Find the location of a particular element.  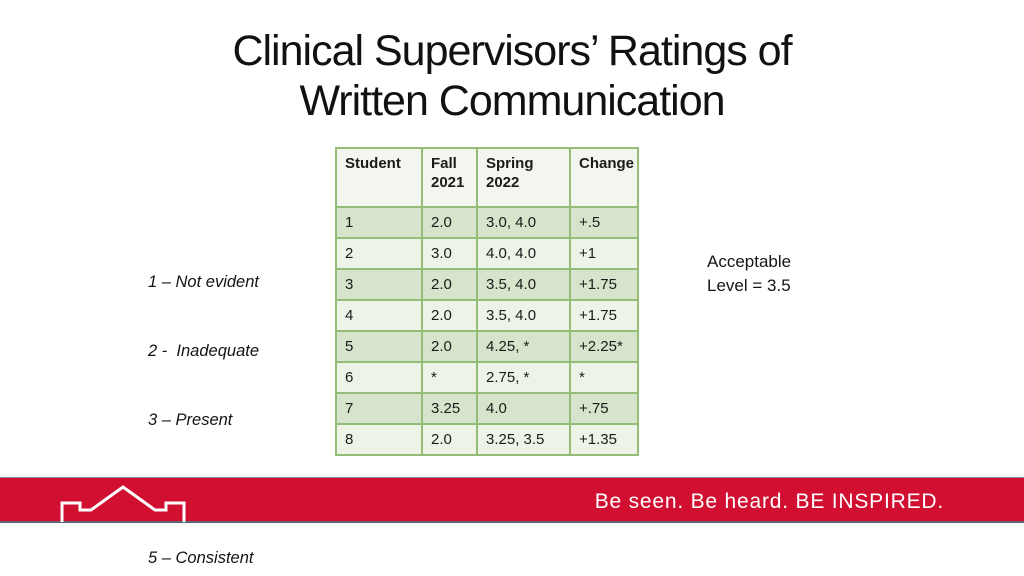

table-row: 6 * 2.75, * * is located at coordinates (487, 377).